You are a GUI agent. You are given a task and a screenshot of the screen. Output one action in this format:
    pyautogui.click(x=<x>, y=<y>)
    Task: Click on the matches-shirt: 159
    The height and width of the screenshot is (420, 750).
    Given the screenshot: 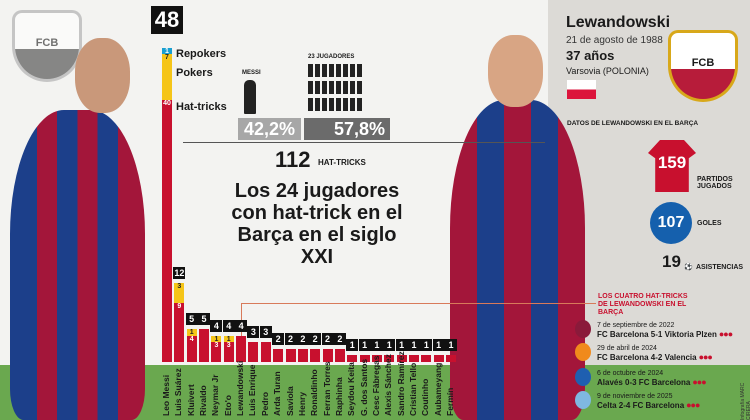 What is the action you would take?
    pyautogui.click(x=672, y=166)
    